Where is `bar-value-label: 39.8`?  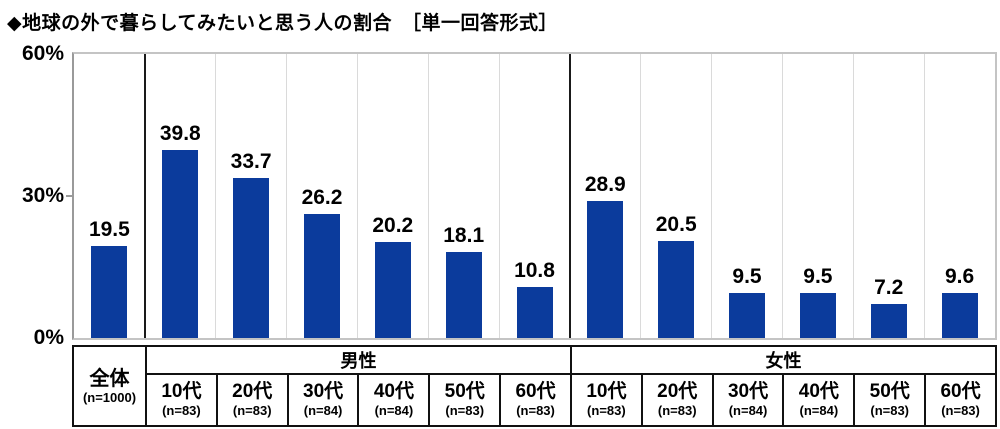 bar-value-label: 39.8 is located at coordinates (180, 133).